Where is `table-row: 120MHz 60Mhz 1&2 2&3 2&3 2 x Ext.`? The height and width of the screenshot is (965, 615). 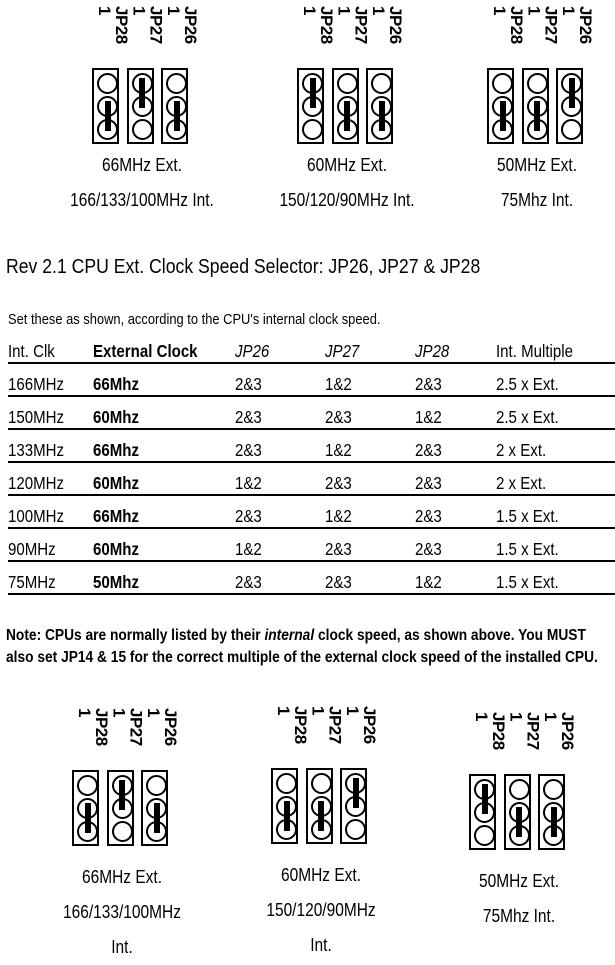
table-row: 120MHz 60Mhz 1&2 2&3 2&3 2 x Ext. is located at coordinates (311, 478).